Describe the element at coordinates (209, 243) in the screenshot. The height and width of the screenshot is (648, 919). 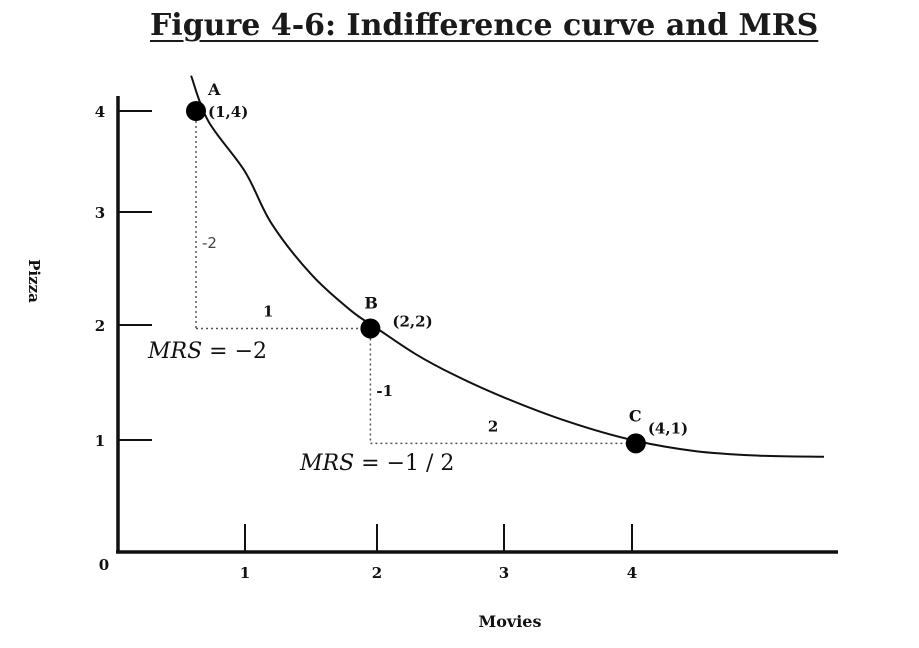
I see `delta-y-a-b: -2` at that location.